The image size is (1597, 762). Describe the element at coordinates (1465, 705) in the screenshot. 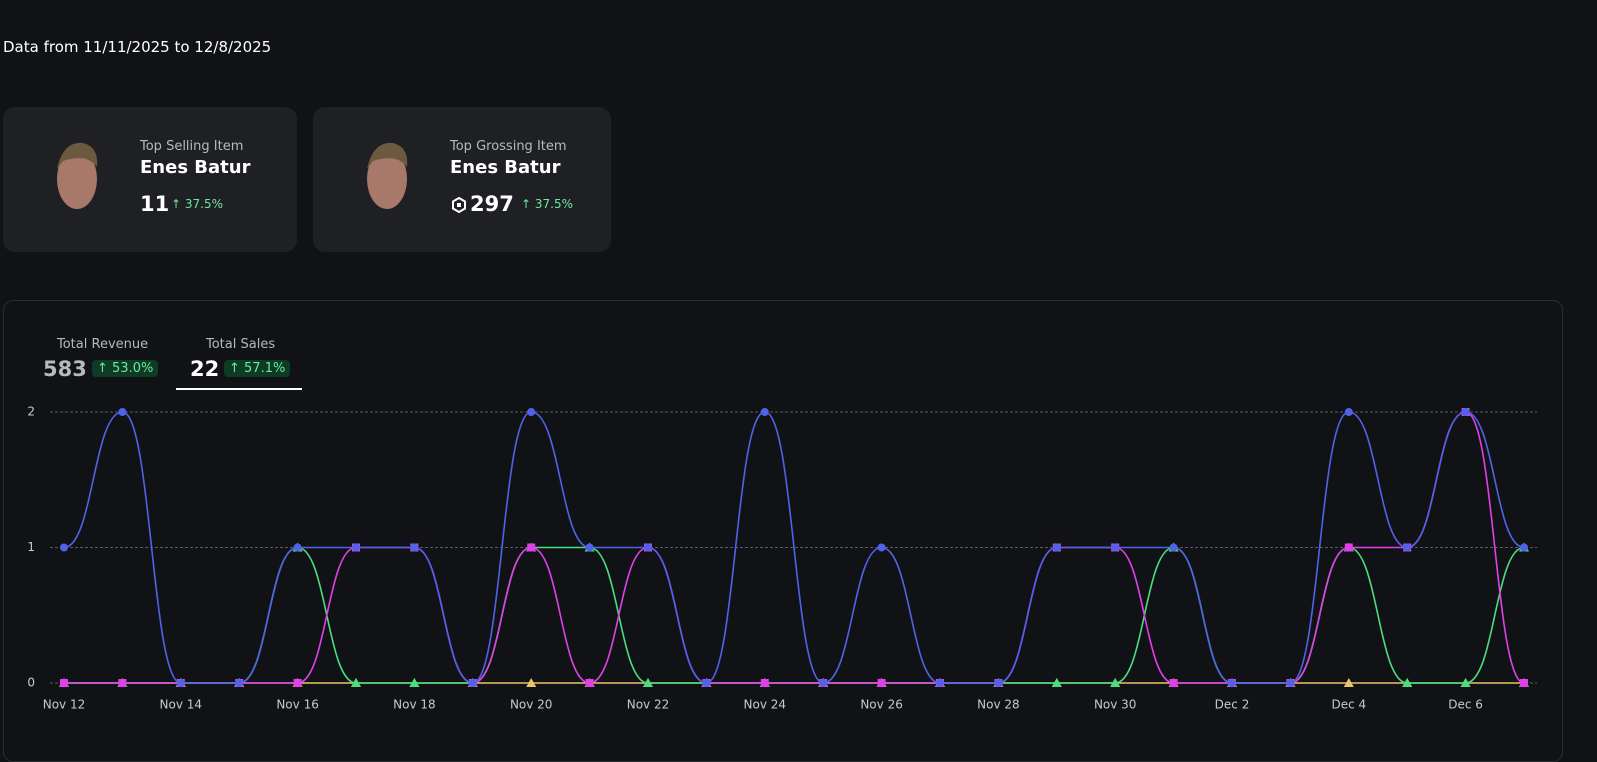

I see `x-tick-label: Dec 6` at that location.